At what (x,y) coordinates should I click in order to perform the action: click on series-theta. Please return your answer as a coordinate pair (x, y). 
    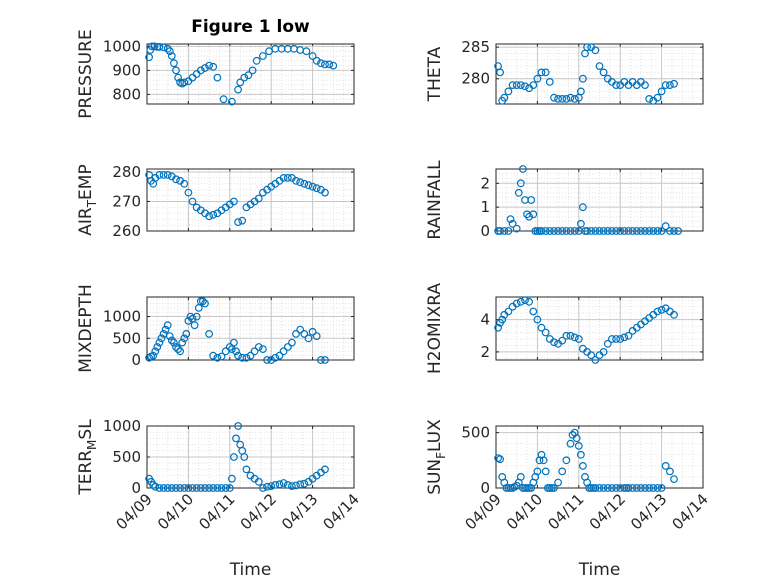
    Looking at the image, I should click on (586, 74).